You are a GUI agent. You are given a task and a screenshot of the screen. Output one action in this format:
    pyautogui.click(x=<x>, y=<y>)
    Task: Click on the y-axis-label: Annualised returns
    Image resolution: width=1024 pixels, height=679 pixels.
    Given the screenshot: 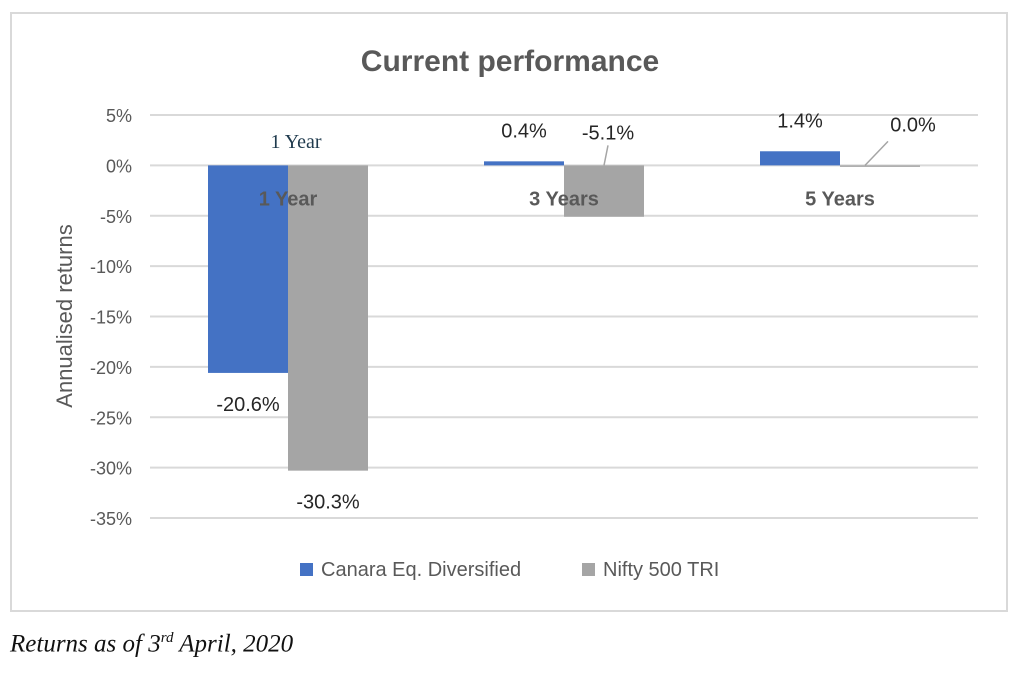 What is the action you would take?
    pyautogui.click(x=64, y=315)
    